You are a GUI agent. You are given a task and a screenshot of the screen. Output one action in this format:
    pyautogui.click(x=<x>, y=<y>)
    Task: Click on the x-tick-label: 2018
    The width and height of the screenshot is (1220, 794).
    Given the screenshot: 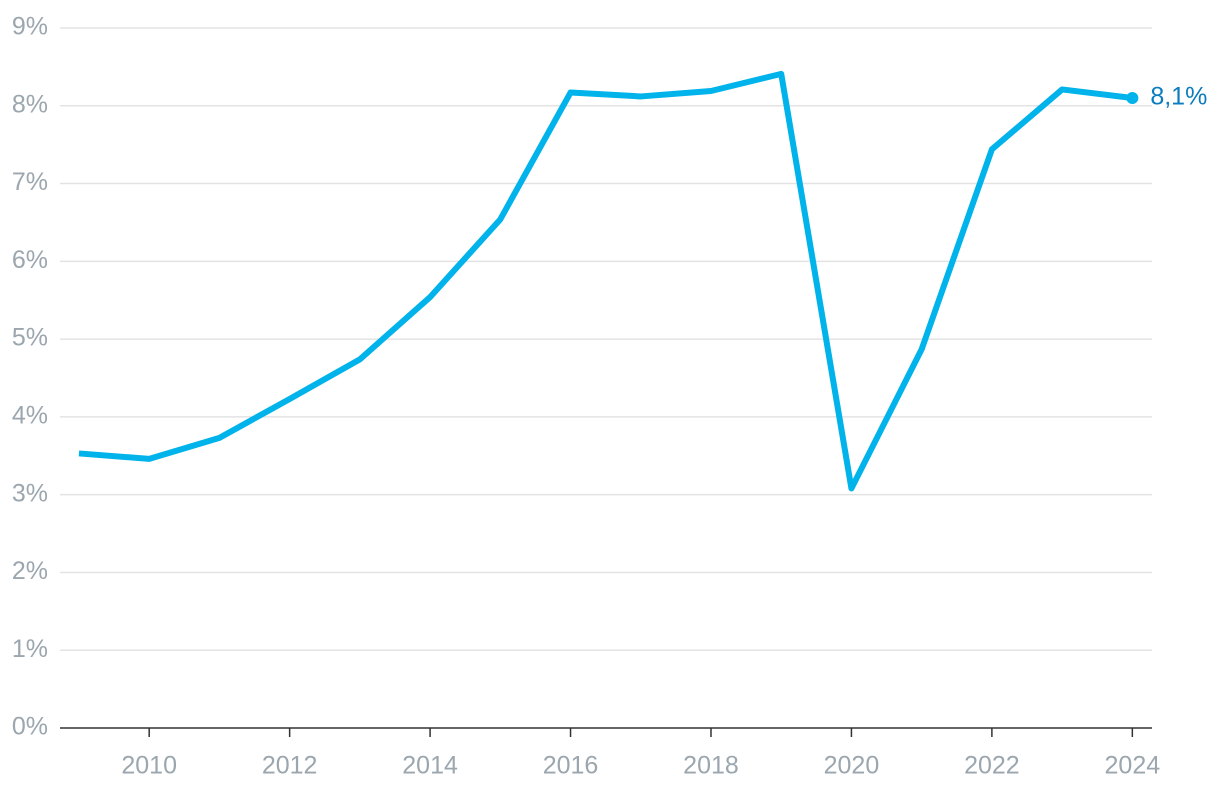 What is the action you would take?
    pyautogui.click(x=711, y=766)
    